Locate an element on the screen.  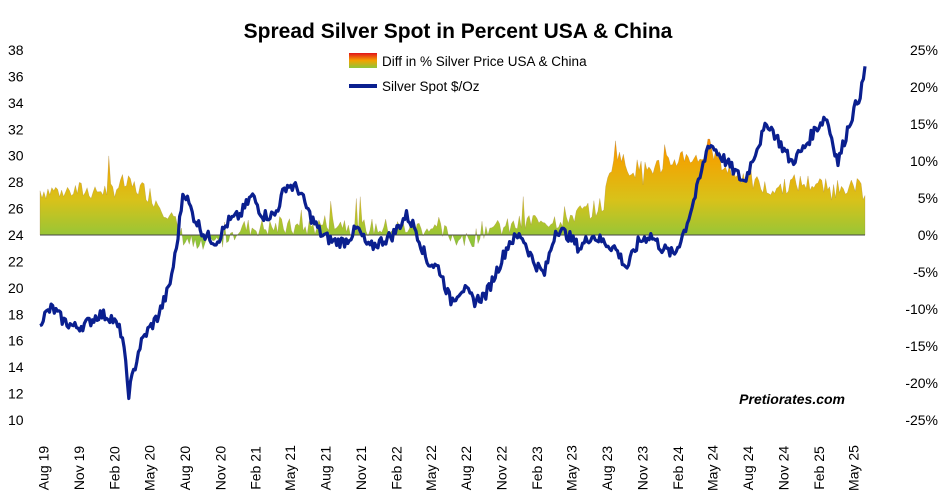
y-left-tick-label: 20 is located at coordinates (16, 288).